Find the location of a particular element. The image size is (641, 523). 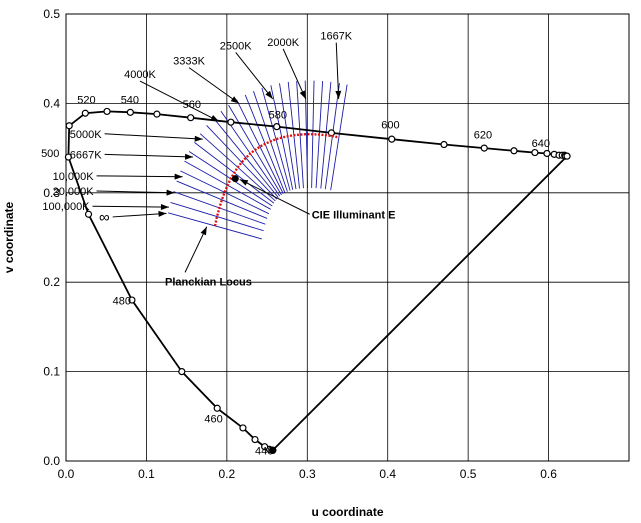

cct-label: 1667K is located at coordinates (336, 37).